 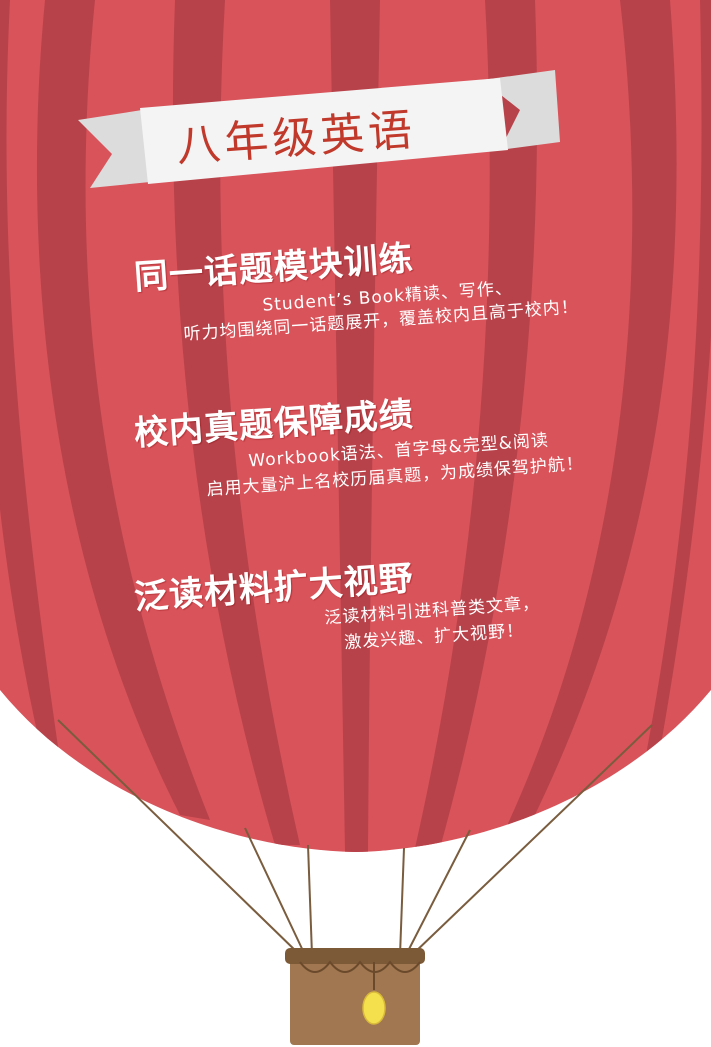 What do you see at coordinates (355, 996) in the screenshot?
I see `balloon-basket` at bounding box center [355, 996].